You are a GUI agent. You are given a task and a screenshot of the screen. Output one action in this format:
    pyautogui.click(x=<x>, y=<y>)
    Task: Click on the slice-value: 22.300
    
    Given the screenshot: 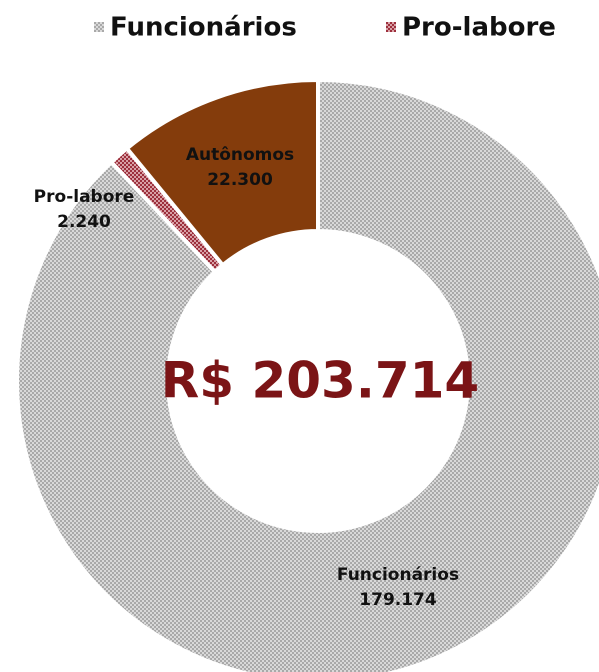 What is the action you would take?
    pyautogui.click(x=240, y=180)
    